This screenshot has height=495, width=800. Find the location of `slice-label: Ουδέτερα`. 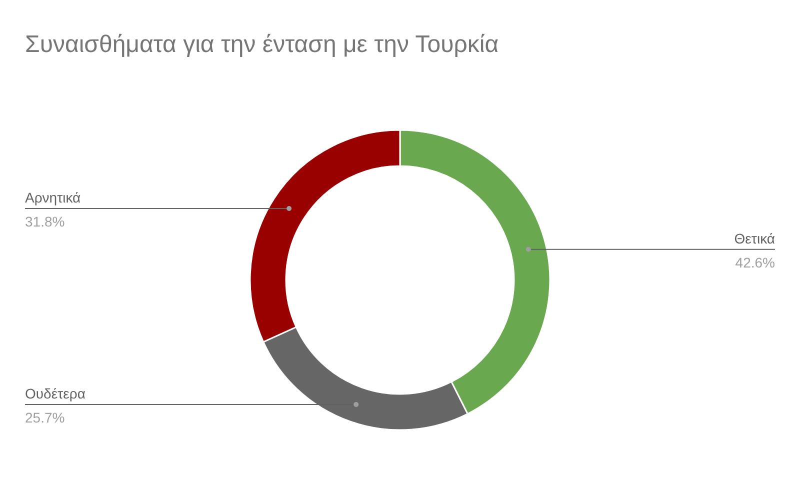

slice-label: Ουδέτερα is located at coordinates (55, 393).